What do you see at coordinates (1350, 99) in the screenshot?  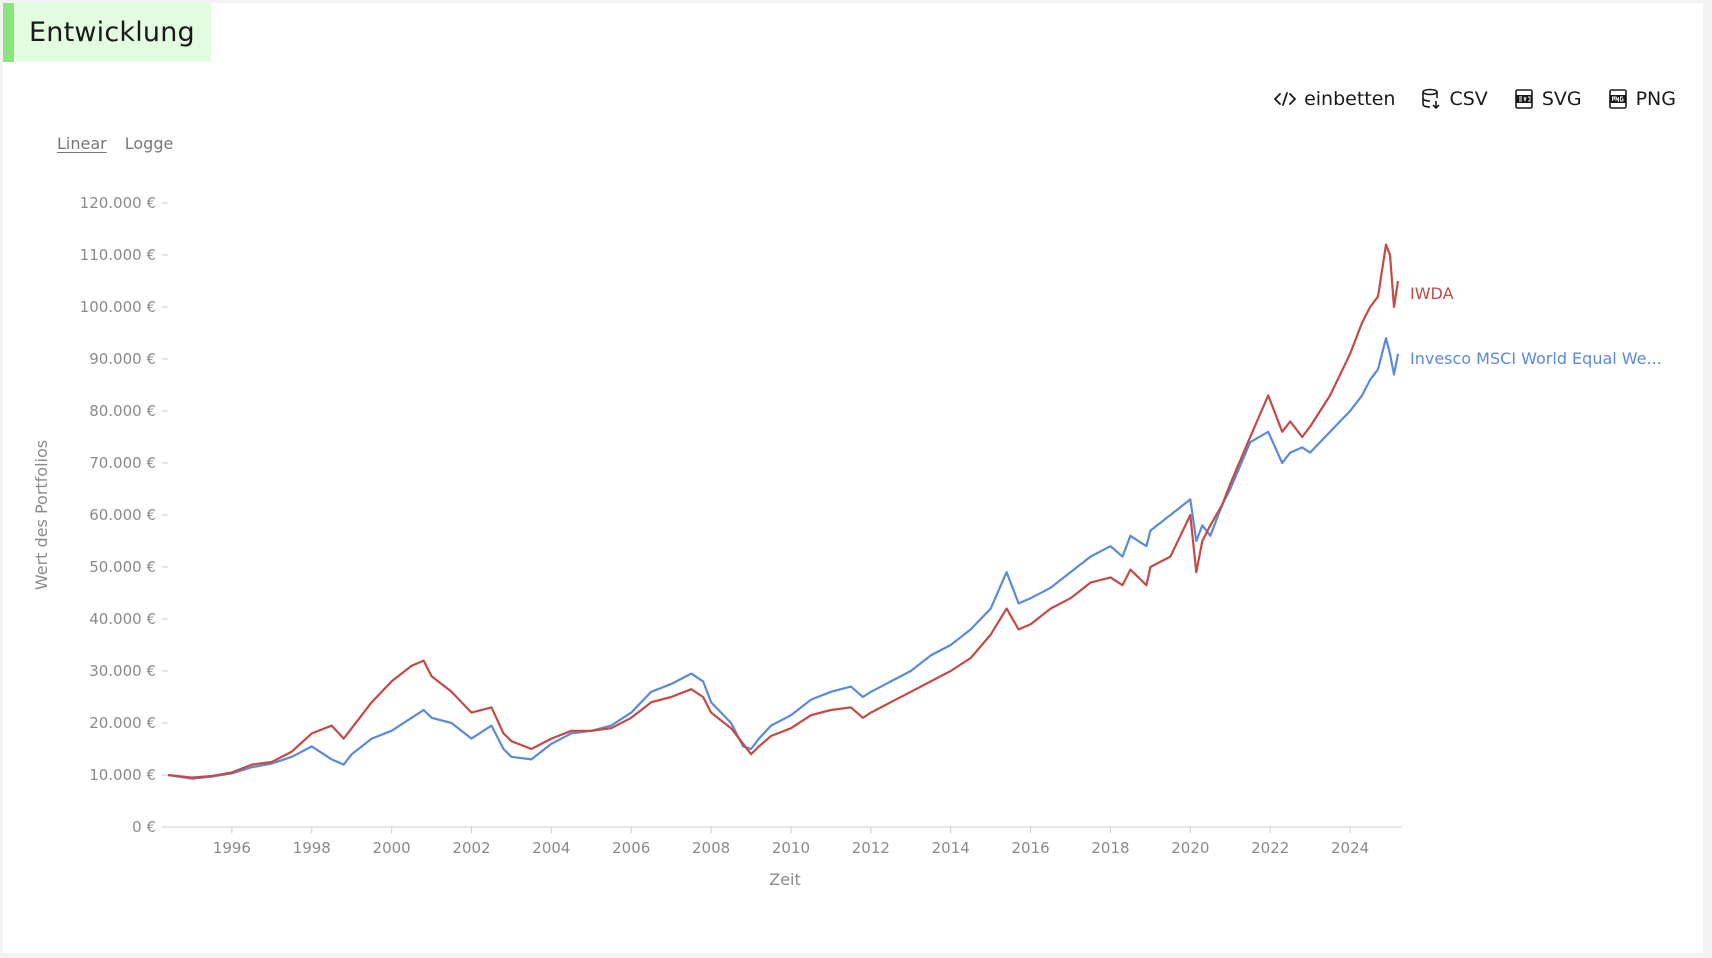 I see `embed-label: einbetten` at bounding box center [1350, 99].